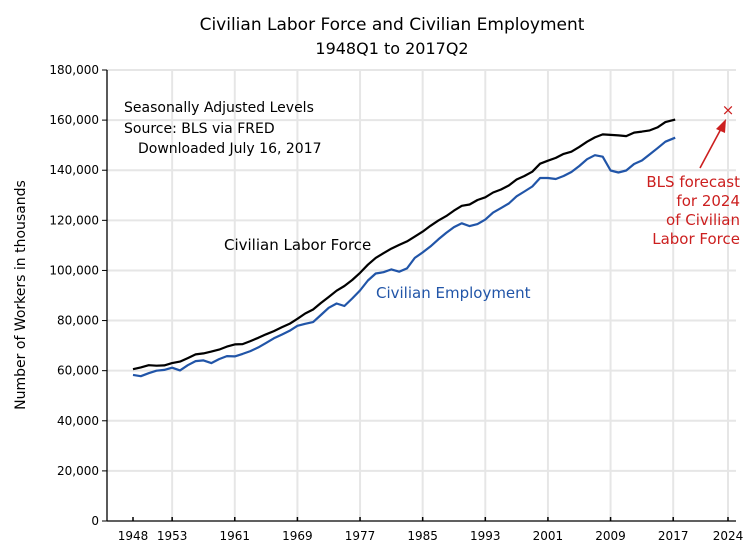 This screenshot has height=548, width=753. I want to click on forecast-label-line-1: BLS forecast, so click(693, 182).